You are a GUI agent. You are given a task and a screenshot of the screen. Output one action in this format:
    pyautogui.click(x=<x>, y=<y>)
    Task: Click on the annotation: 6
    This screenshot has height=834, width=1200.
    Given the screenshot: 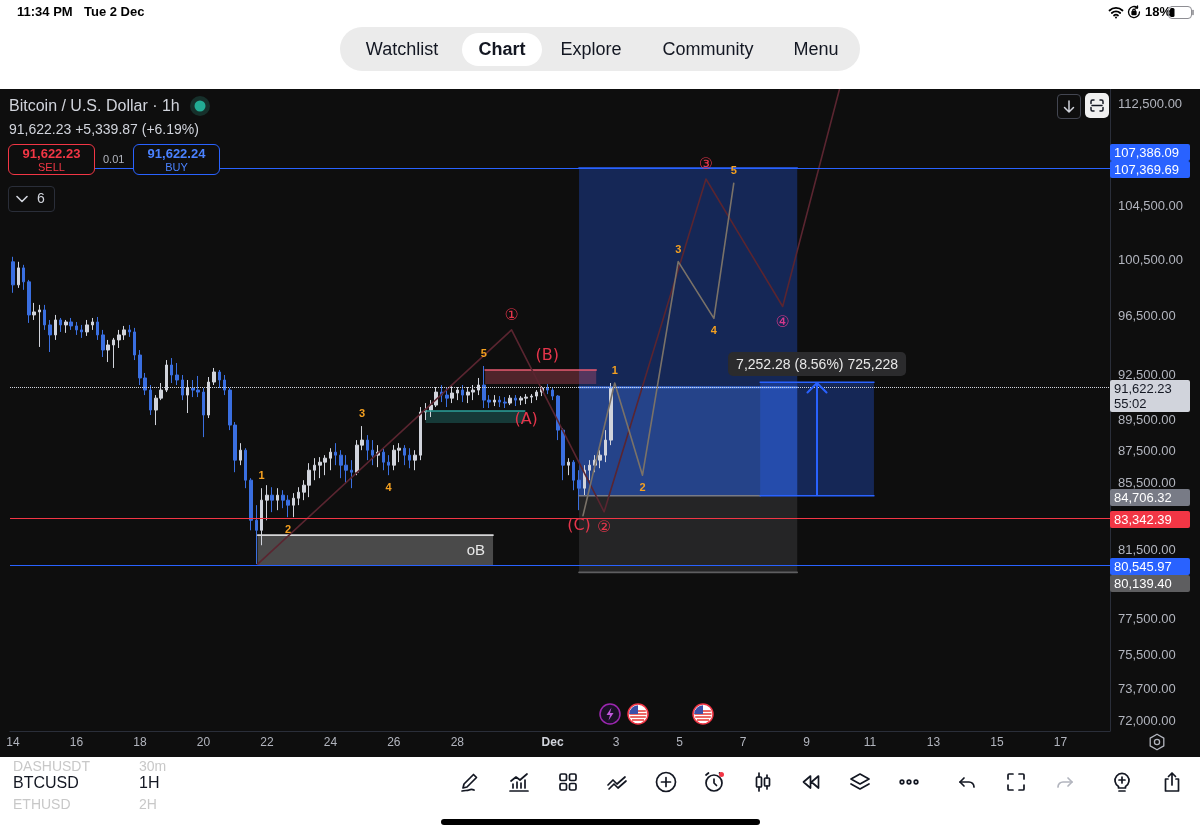 What is the action you would take?
    pyautogui.click(x=41, y=198)
    